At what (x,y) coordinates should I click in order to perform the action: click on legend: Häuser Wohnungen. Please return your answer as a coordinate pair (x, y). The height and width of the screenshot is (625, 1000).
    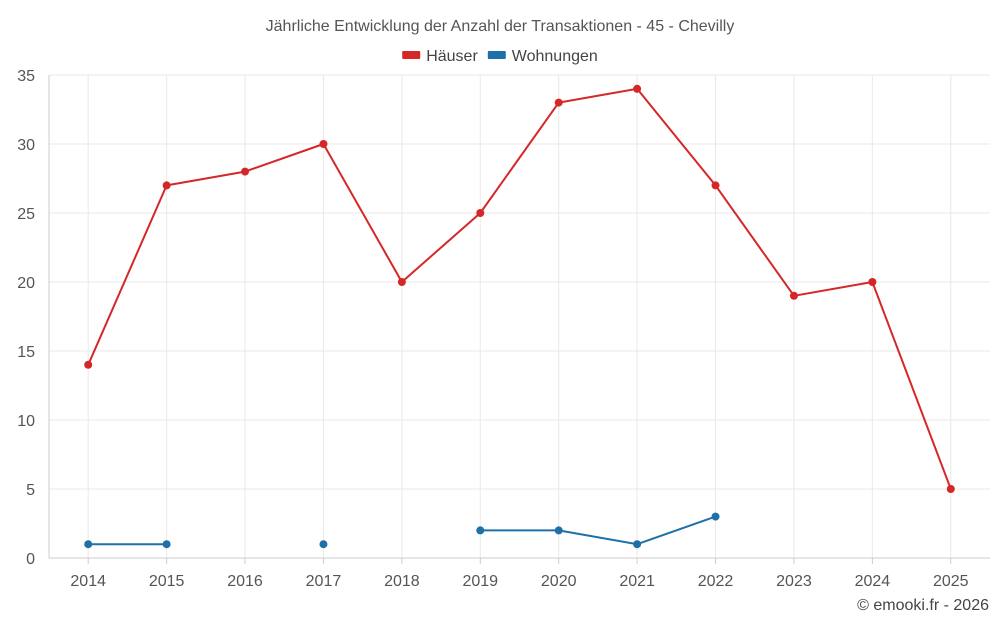
    Looking at the image, I should click on (500, 56).